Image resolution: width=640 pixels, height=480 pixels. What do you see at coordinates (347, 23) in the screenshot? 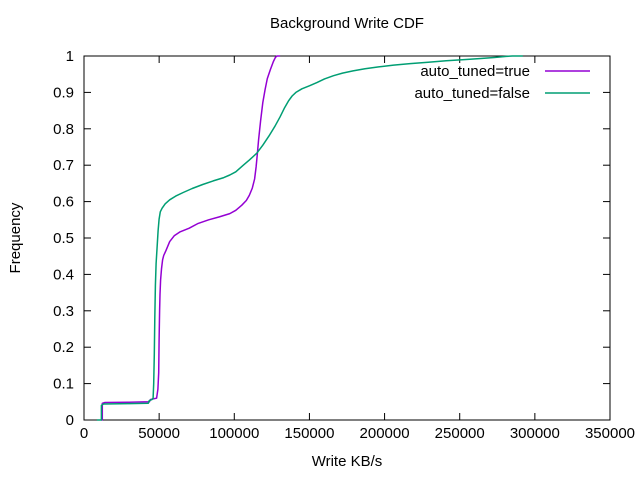
I see `chart-title: Background Write CDF` at bounding box center [347, 23].